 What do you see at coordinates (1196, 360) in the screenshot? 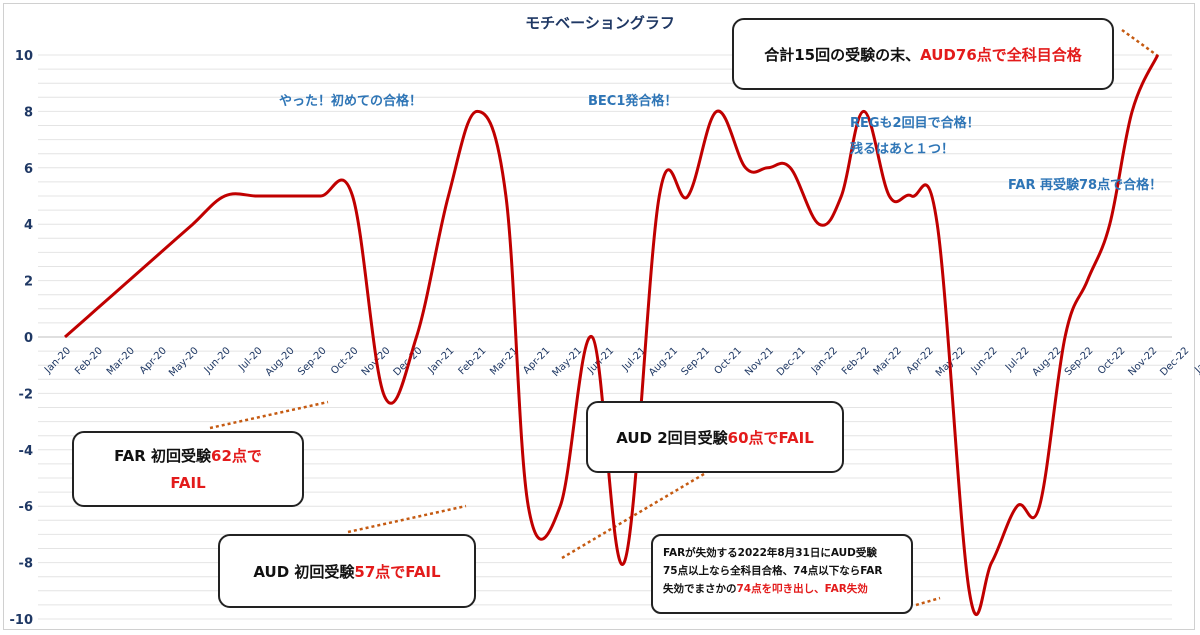
I see `x-tick-label: Jan-23` at bounding box center [1196, 360].